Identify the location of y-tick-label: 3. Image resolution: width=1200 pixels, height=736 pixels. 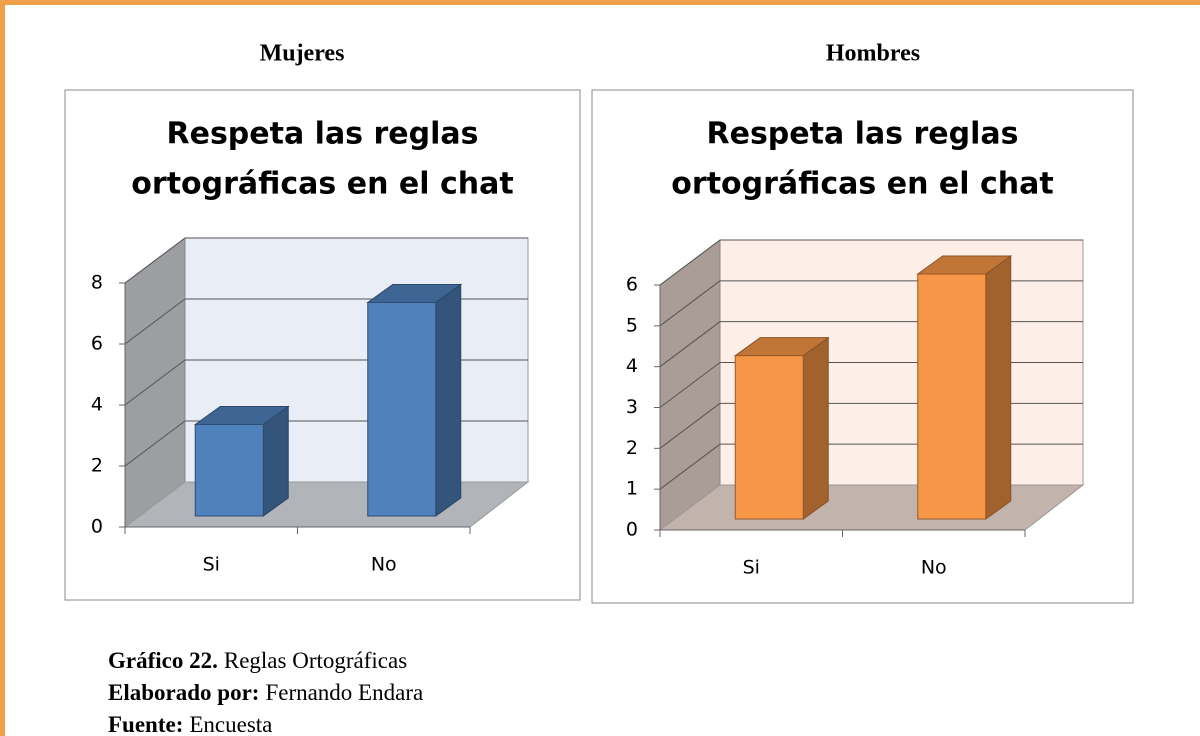
(632, 407).